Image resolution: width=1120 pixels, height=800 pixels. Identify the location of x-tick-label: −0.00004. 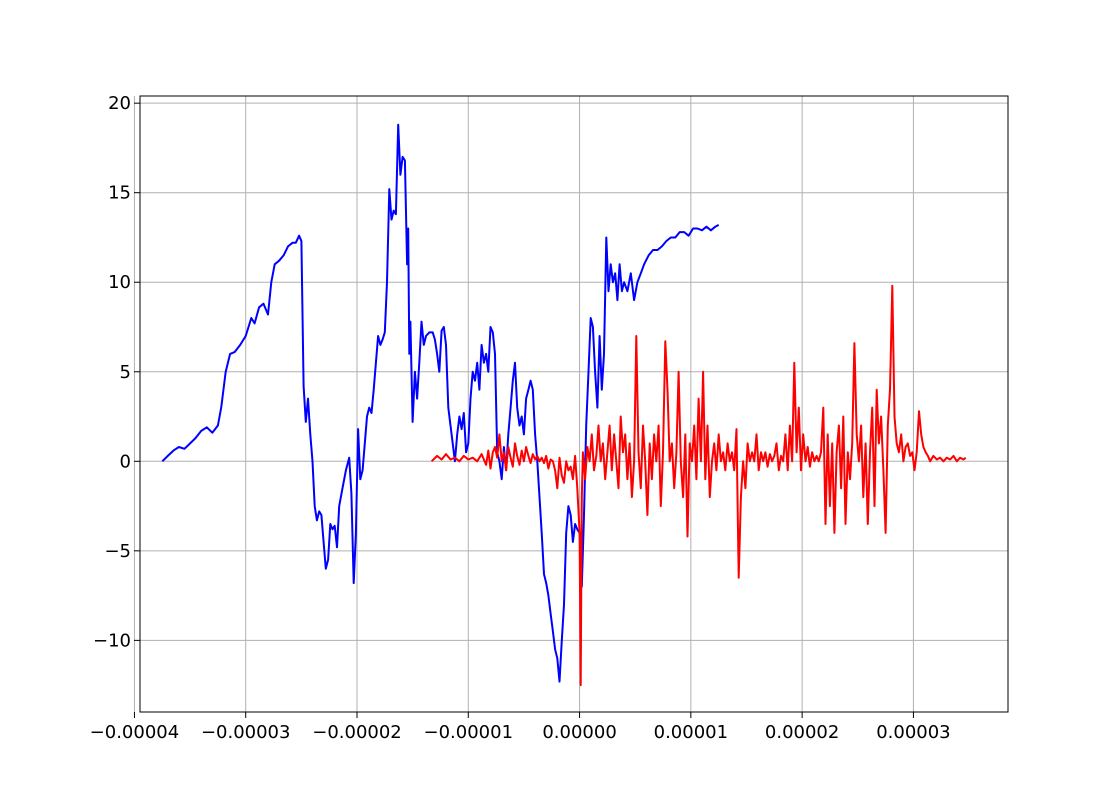
(135, 732).